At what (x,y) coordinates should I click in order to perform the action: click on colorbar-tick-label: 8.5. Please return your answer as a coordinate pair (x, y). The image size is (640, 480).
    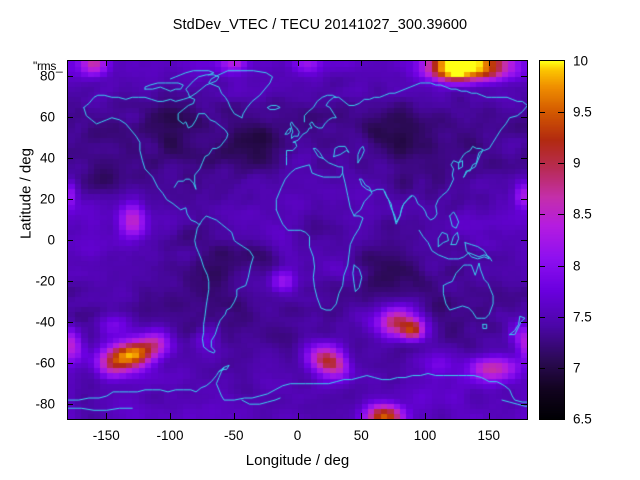
    Looking at the image, I should click on (582, 214).